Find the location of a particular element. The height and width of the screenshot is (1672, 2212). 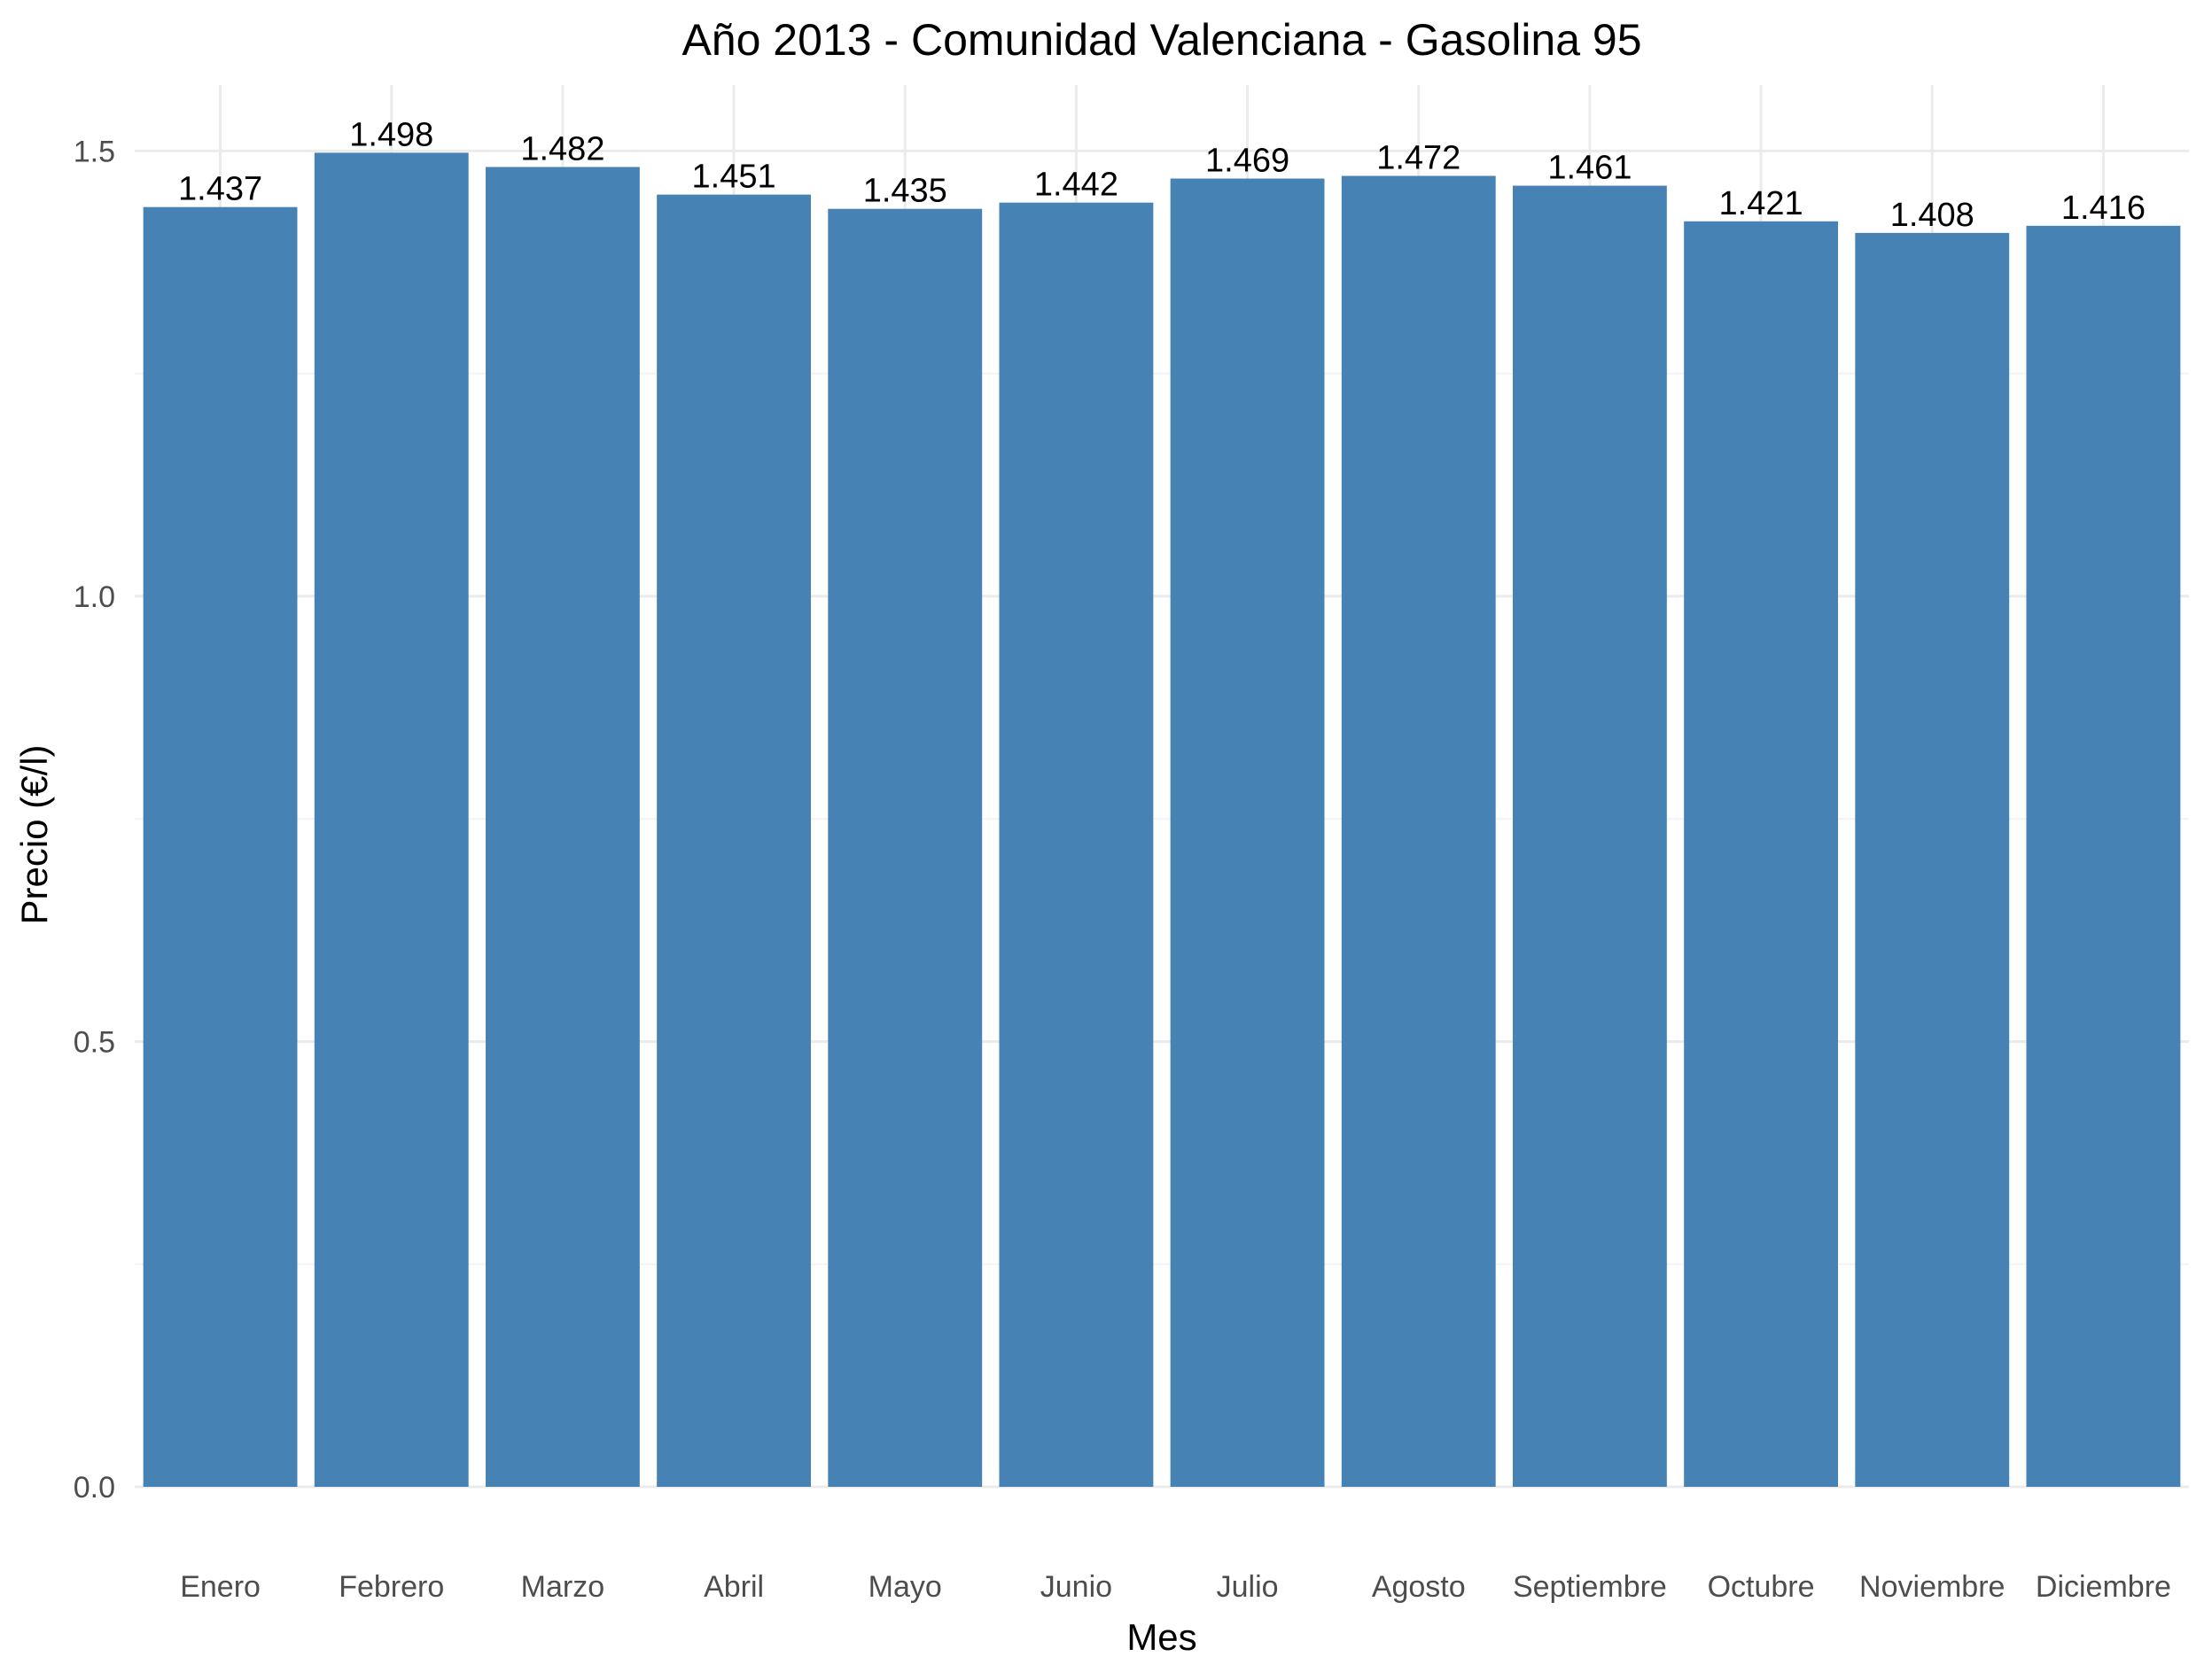

data-label: 1.416 is located at coordinates (2103, 208).